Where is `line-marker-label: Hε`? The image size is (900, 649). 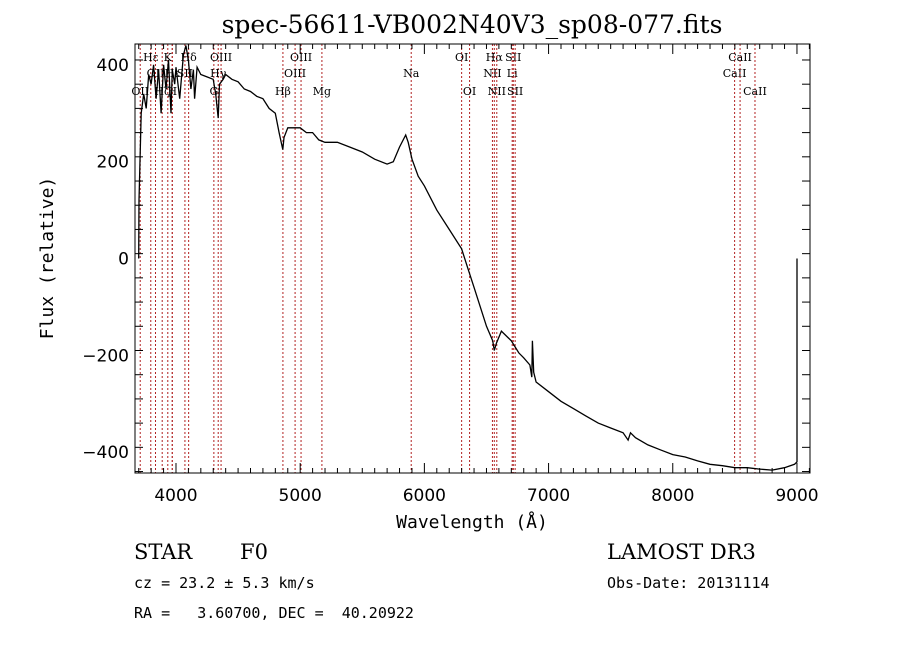 line-marker-label: Hε is located at coordinates (151, 57).